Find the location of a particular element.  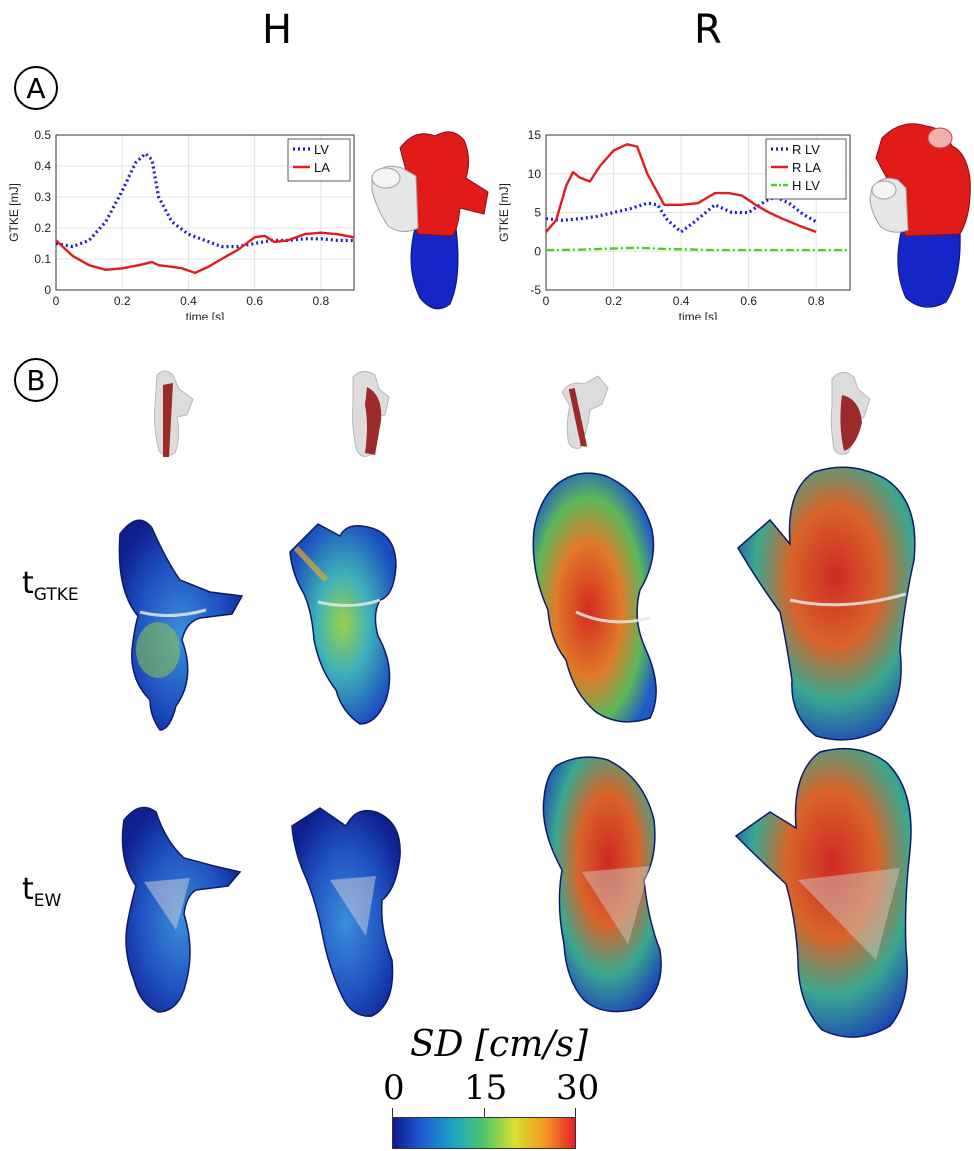

y-tick-label: 10 is located at coordinates (535, 174).